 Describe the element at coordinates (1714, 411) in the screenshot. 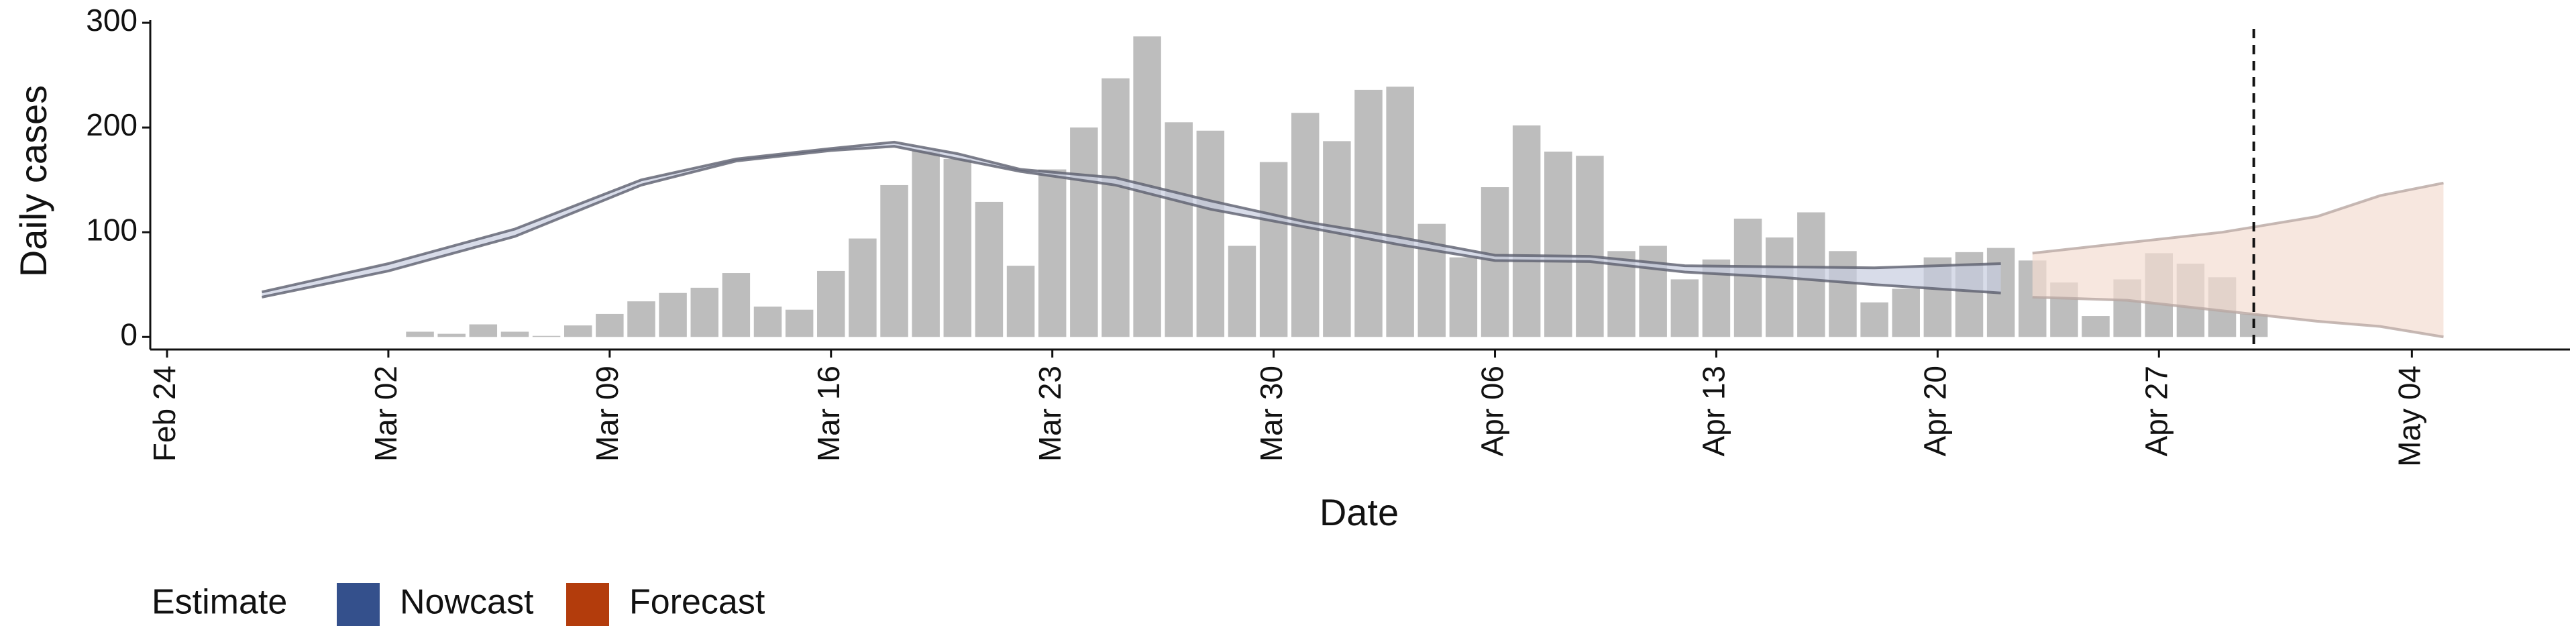

I see `x-tick-label: Apr 13` at that location.